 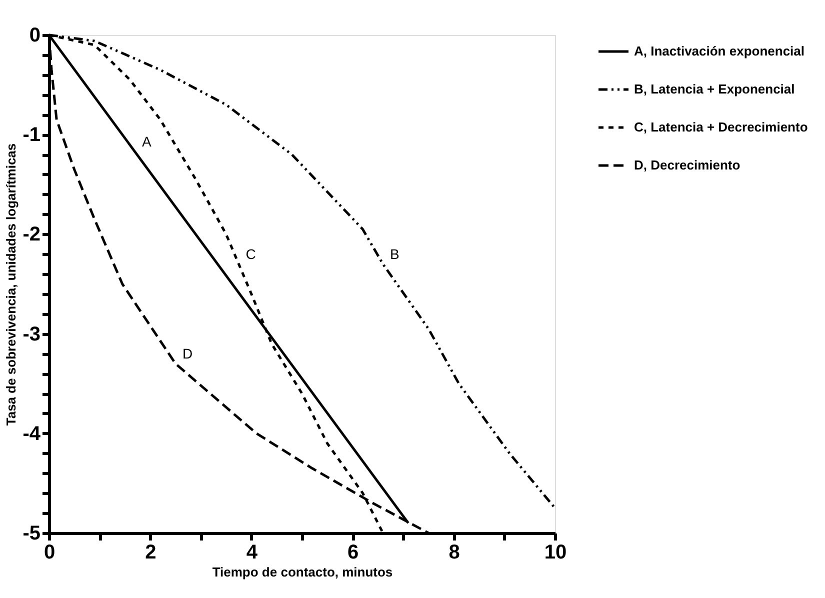 I want to click on x-tick-label: 4, so click(x=252, y=553).